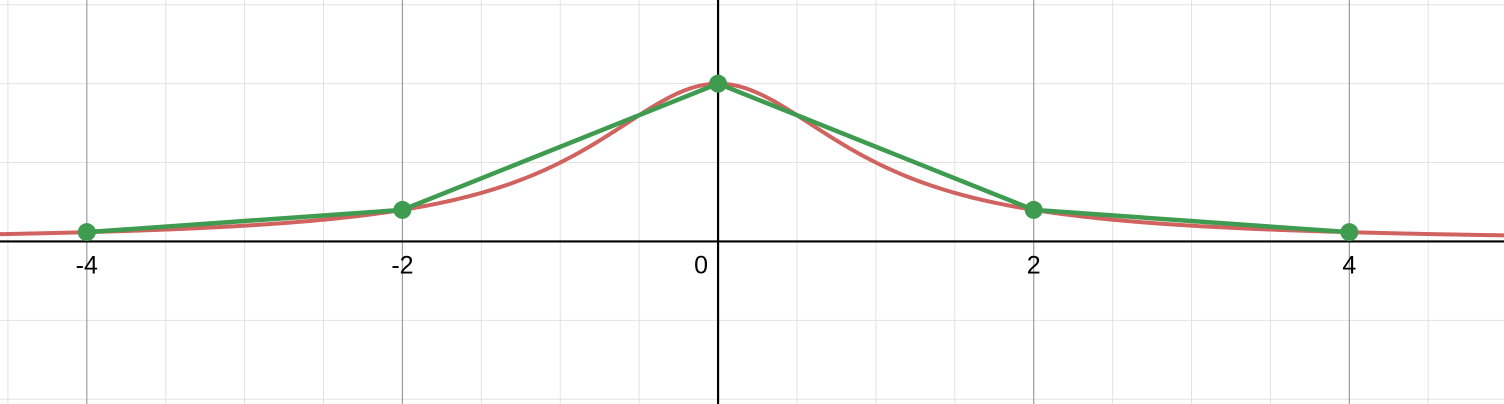  What do you see at coordinates (716, 265) in the screenshot?
I see `x-tick-labels: -4 -2 0 2 4` at bounding box center [716, 265].